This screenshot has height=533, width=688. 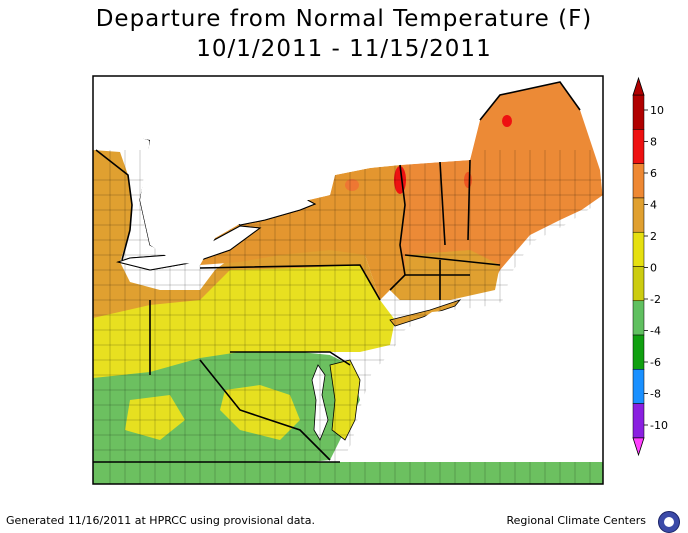 I want to click on hotspot-ny-west, so click(x=352, y=185).